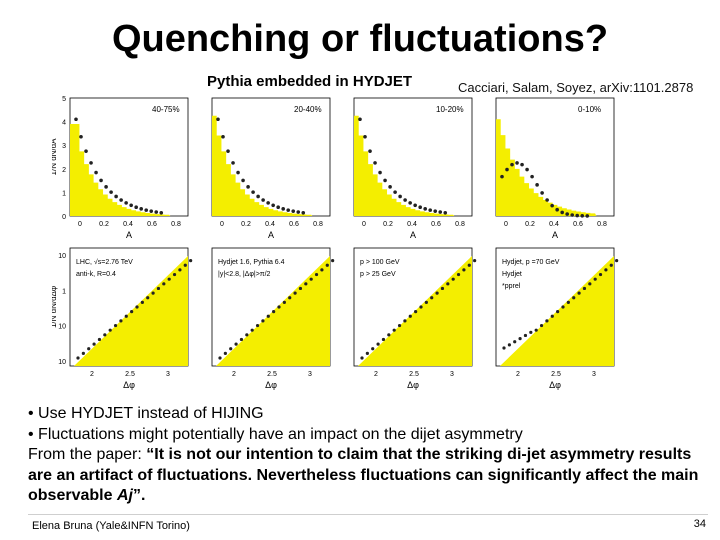 The image size is (720, 540). Describe the element at coordinates (360, 39) in the screenshot. I see `slide-title: Quenching or fluctuations?` at that location.